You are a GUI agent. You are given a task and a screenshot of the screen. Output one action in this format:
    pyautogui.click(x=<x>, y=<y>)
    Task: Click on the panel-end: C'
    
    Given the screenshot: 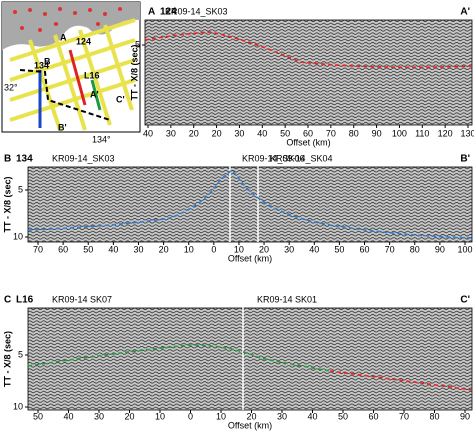 What is the action you would take?
    pyautogui.click(x=465, y=300)
    